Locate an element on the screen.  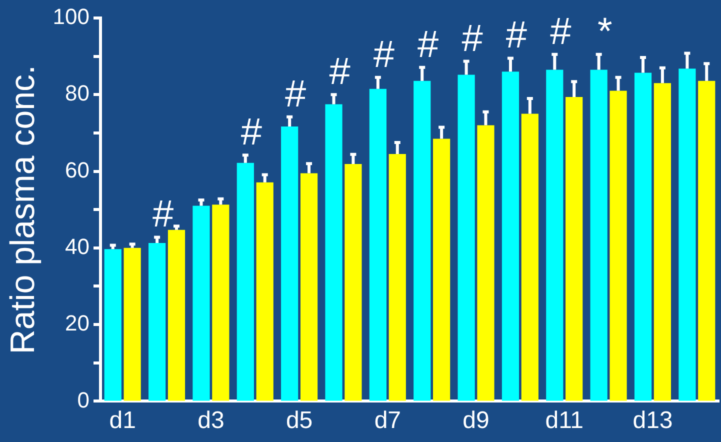
y-tick-label: 80 is located at coordinates (77, 93).